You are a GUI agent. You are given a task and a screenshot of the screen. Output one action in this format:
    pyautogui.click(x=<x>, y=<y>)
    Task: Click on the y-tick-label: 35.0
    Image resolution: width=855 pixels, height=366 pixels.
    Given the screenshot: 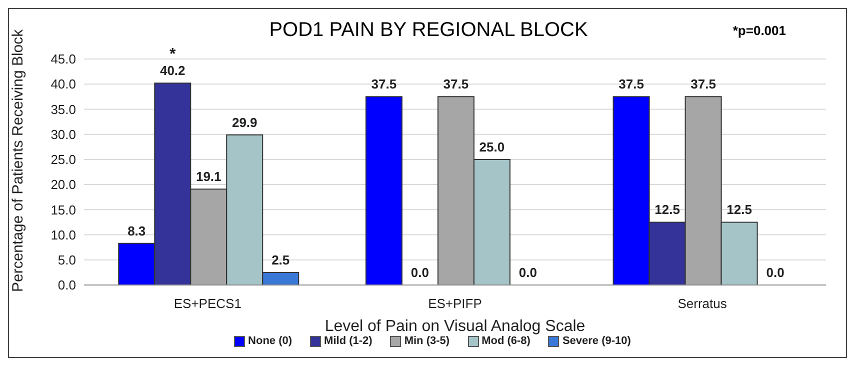 What is the action you would take?
    pyautogui.click(x=63, y=109)
    